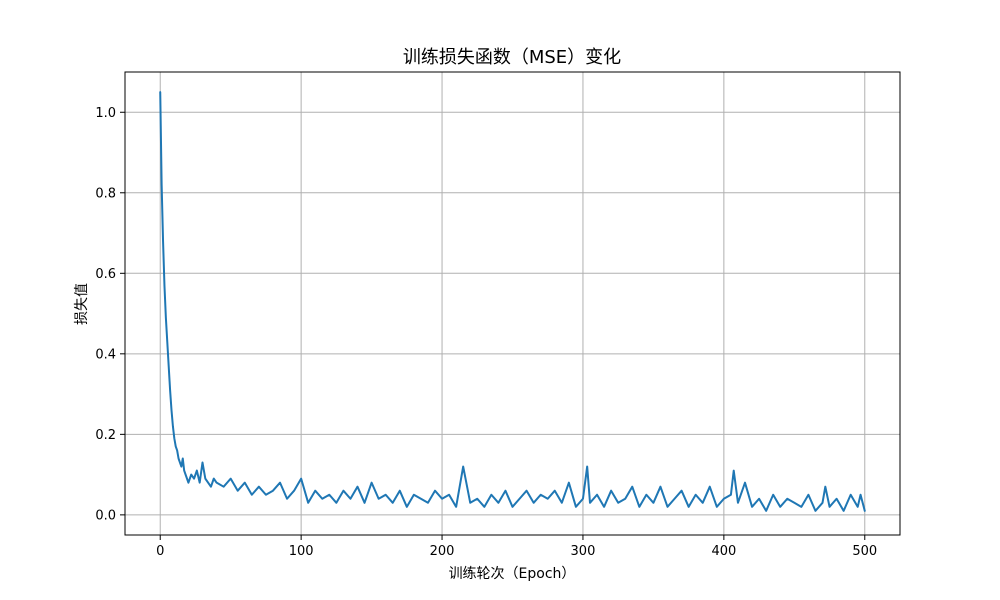  I want to click on y-tick-label: 0.0, so click(105, 515).